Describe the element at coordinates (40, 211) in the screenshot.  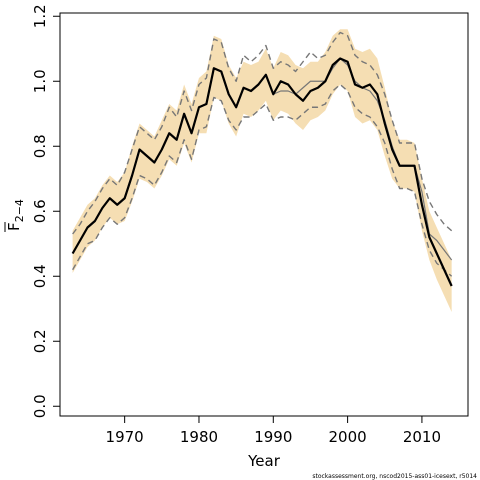
I see `y-tick-label: 0.6` at that location.